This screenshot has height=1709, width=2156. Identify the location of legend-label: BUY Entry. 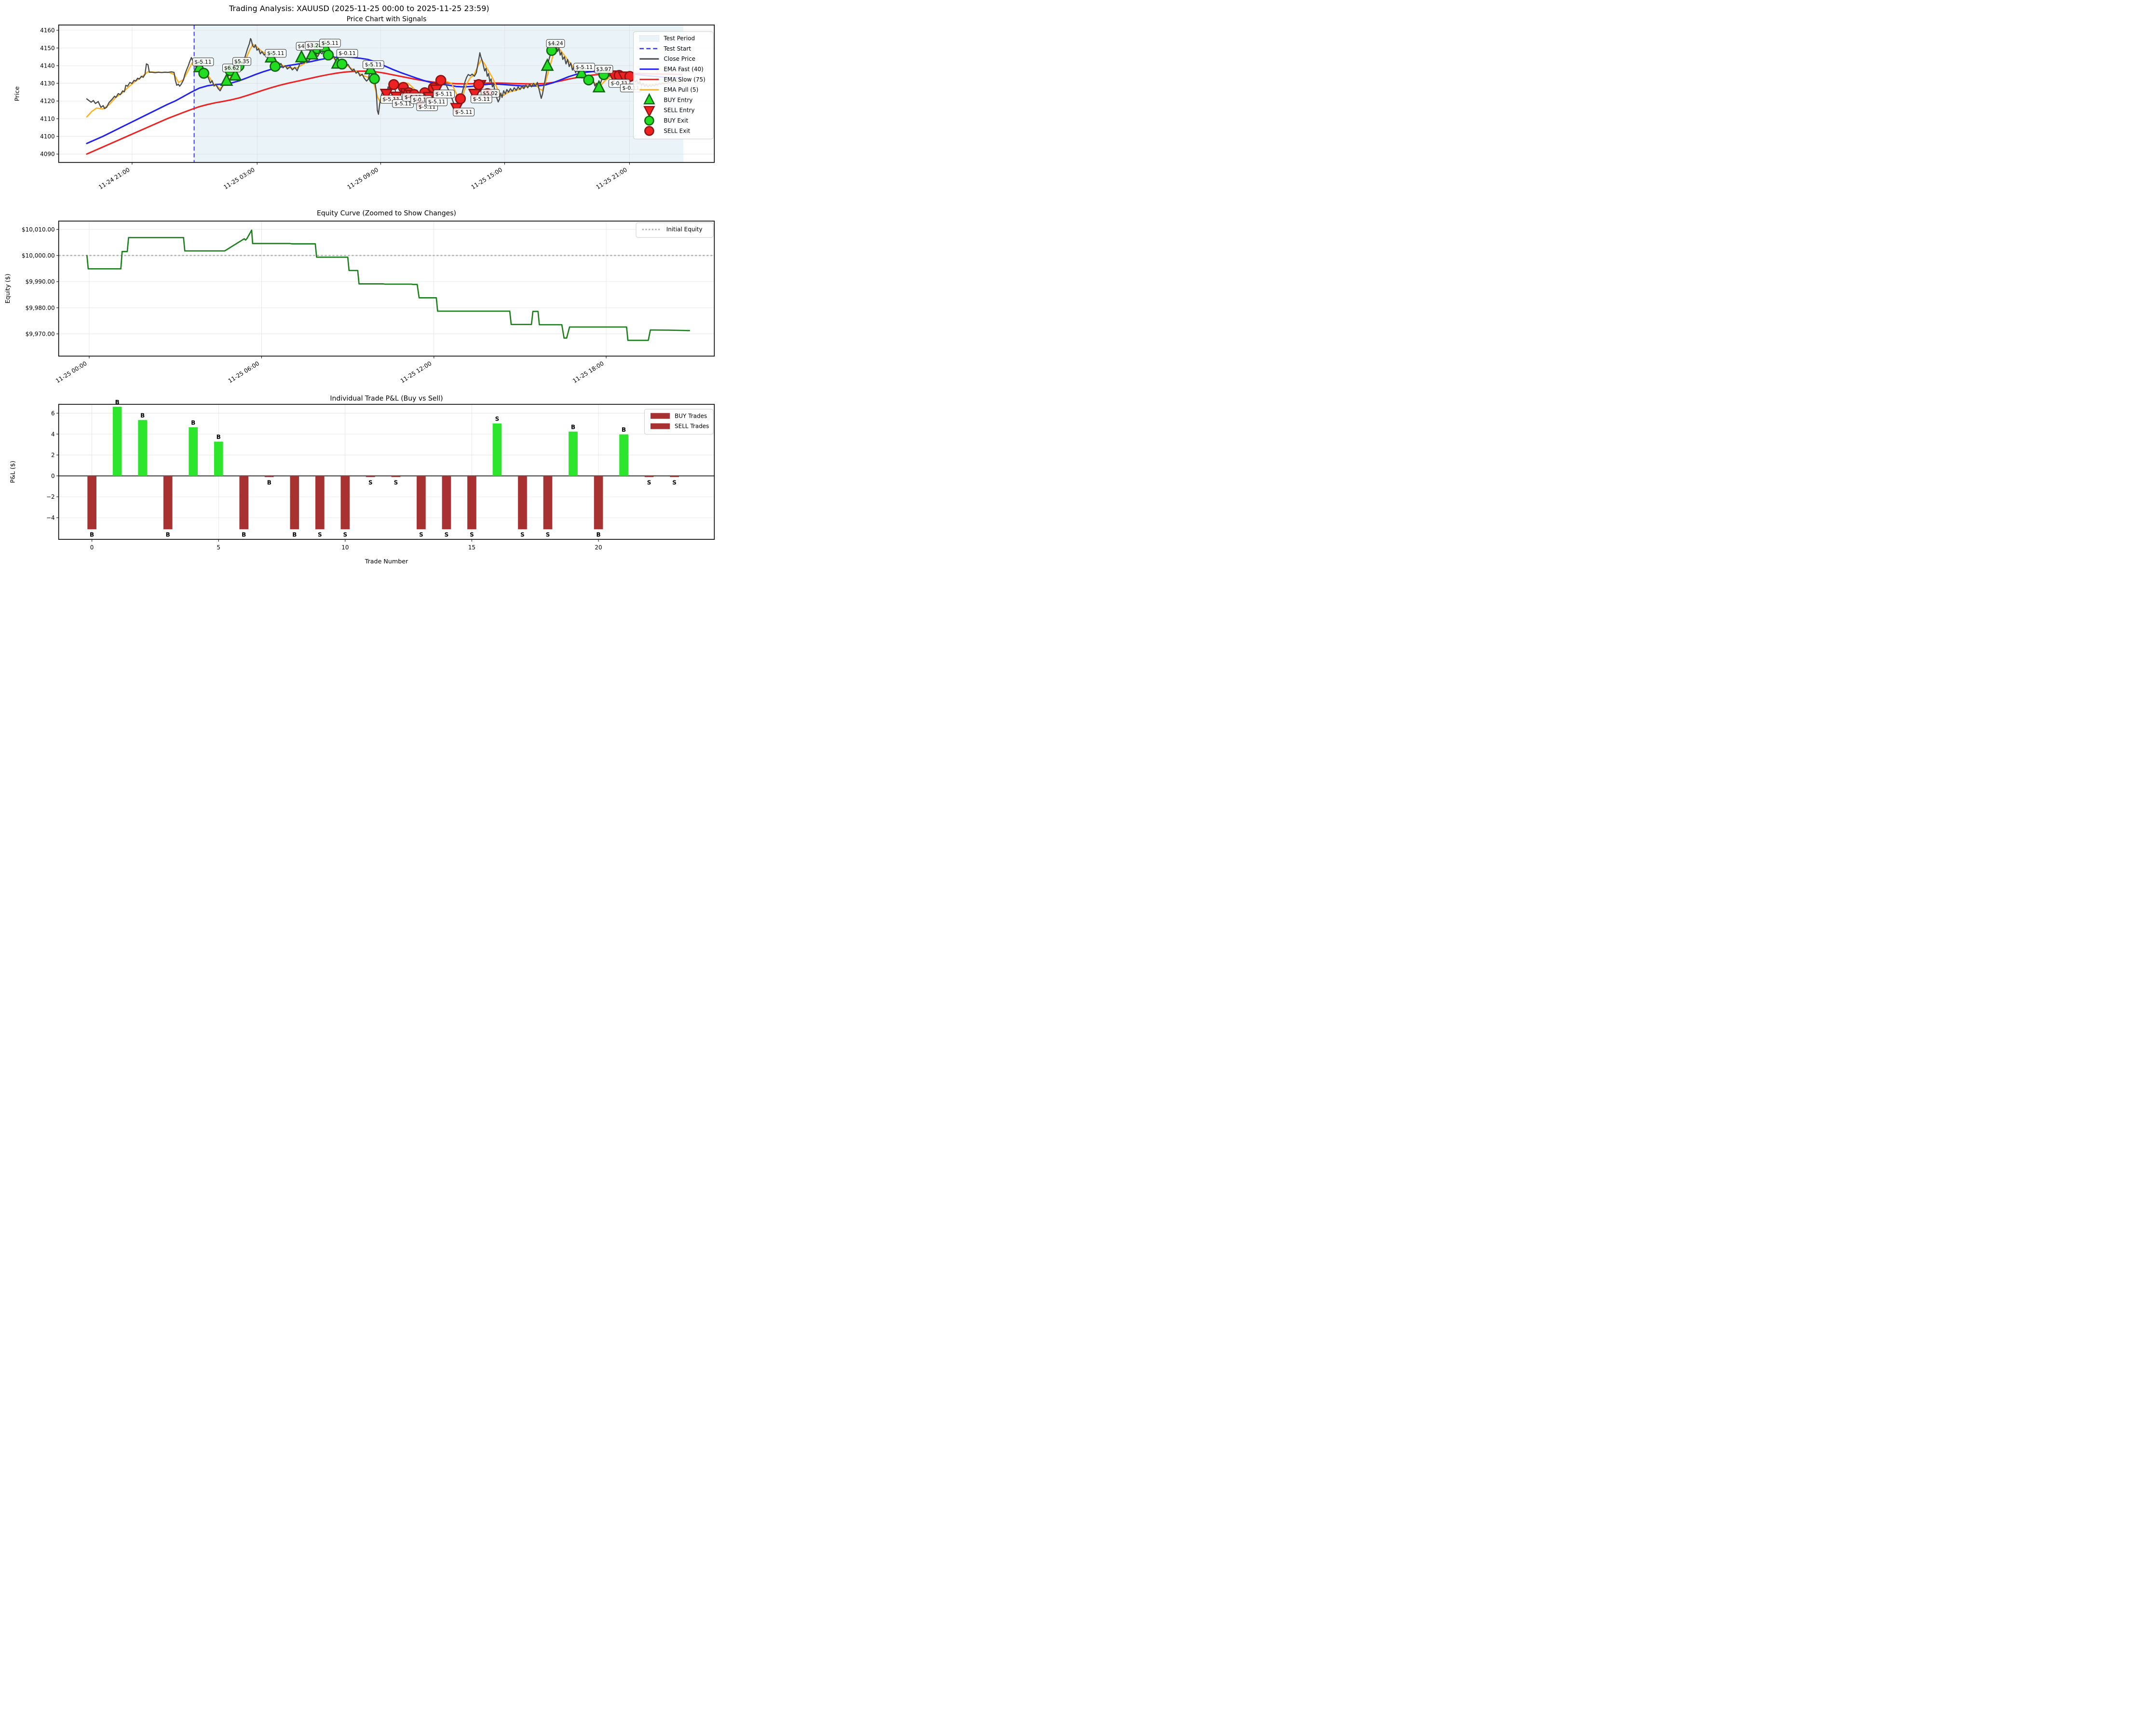
(678, 99).